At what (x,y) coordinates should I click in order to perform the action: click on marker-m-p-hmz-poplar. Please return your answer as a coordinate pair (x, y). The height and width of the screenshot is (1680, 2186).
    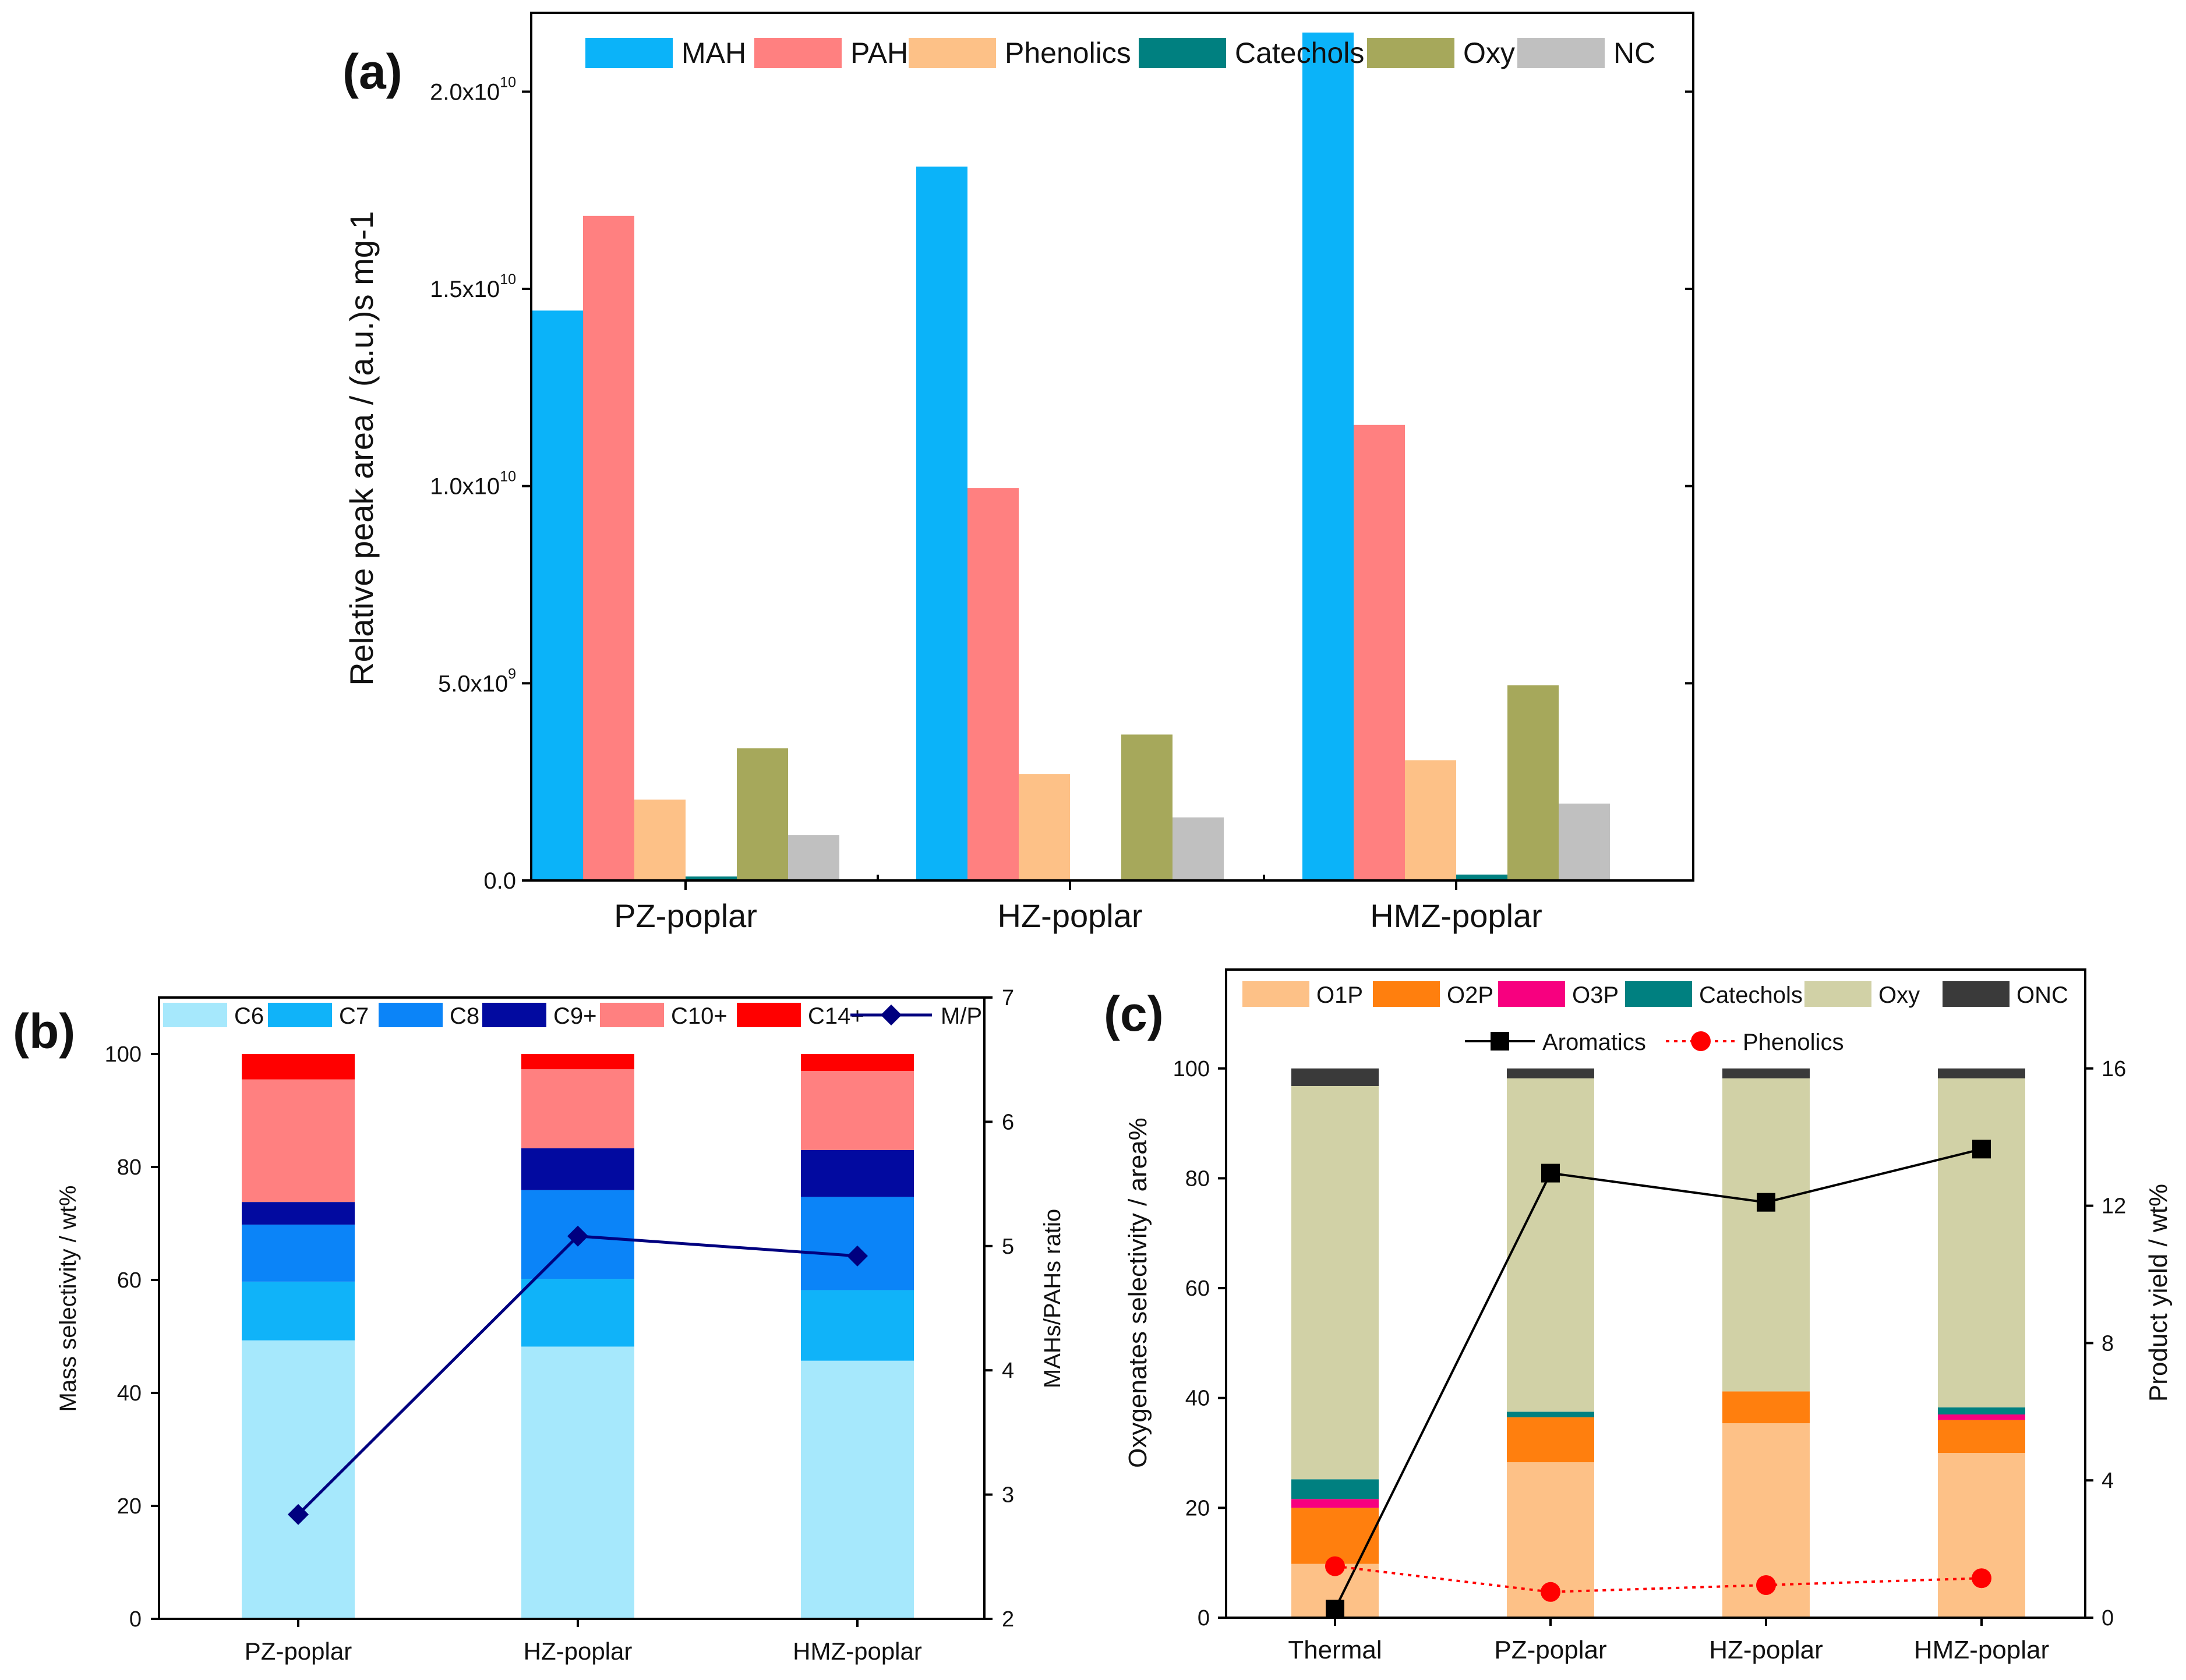
    Looking at the image, I should click on (857, 1256).